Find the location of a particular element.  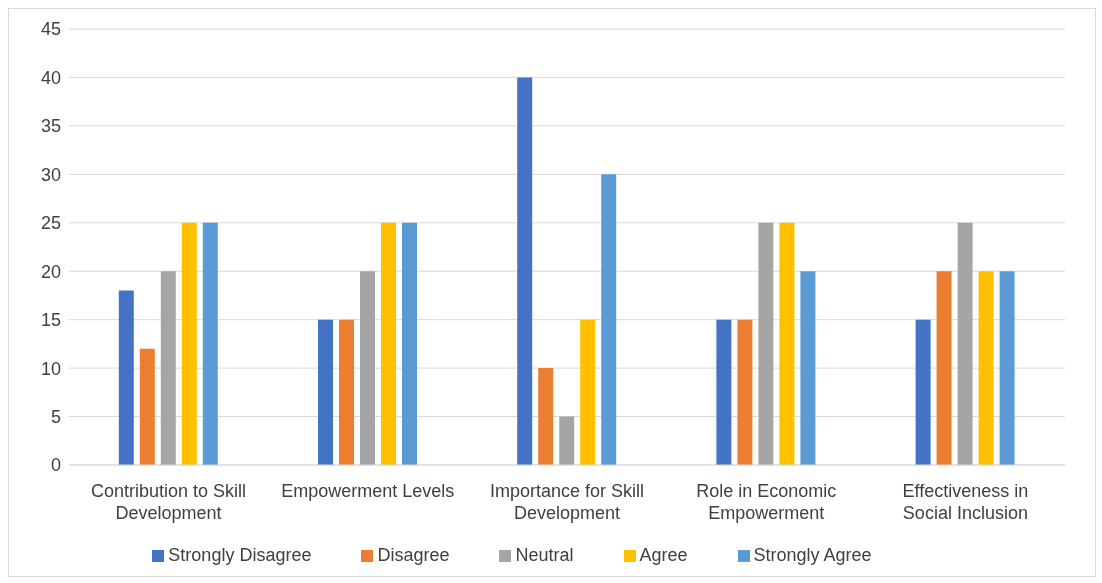

x-tick-label: Importance for Skill Development is located at coordinates (567, 502).